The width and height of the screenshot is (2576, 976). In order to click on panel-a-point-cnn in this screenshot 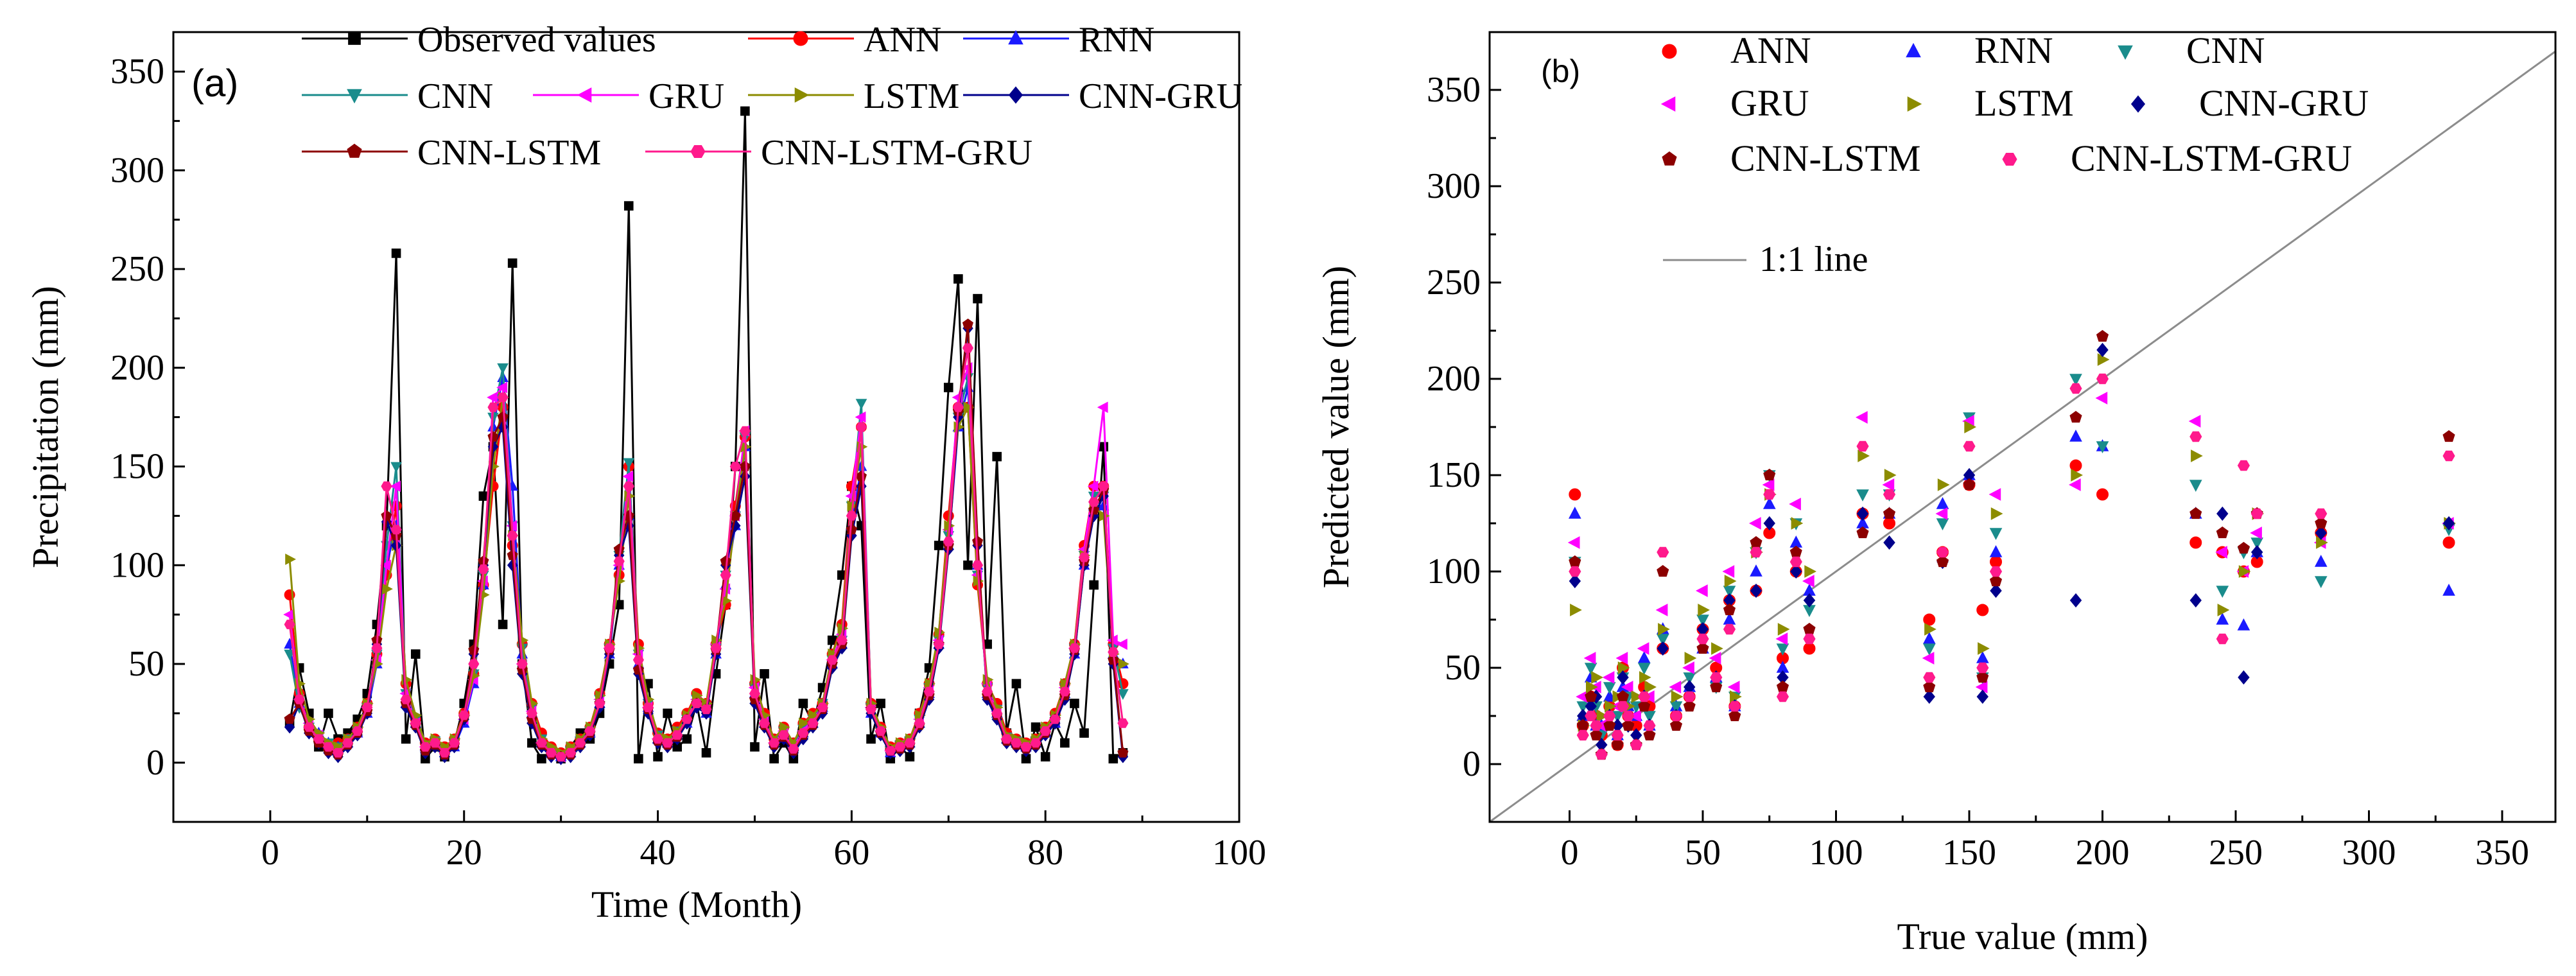, I will do `click(861, 404)`.